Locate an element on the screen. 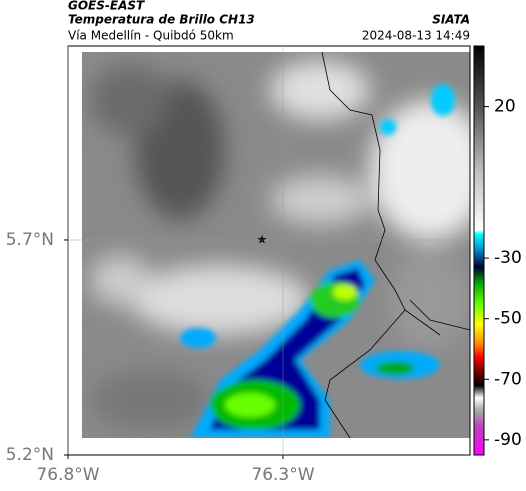  city-marker: ★ is located at coordinates (262, 240).